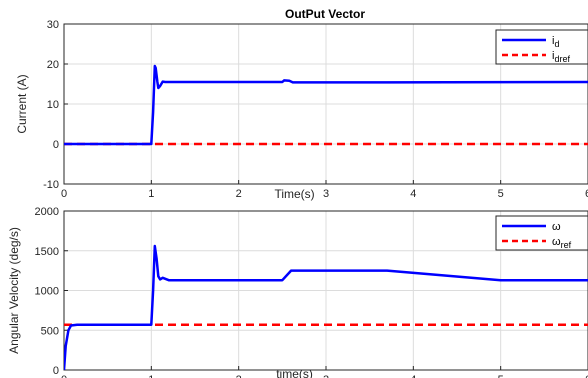 This screenshot has width=588, height=378. I want to click on legend-entry: id, so click(555, 42).